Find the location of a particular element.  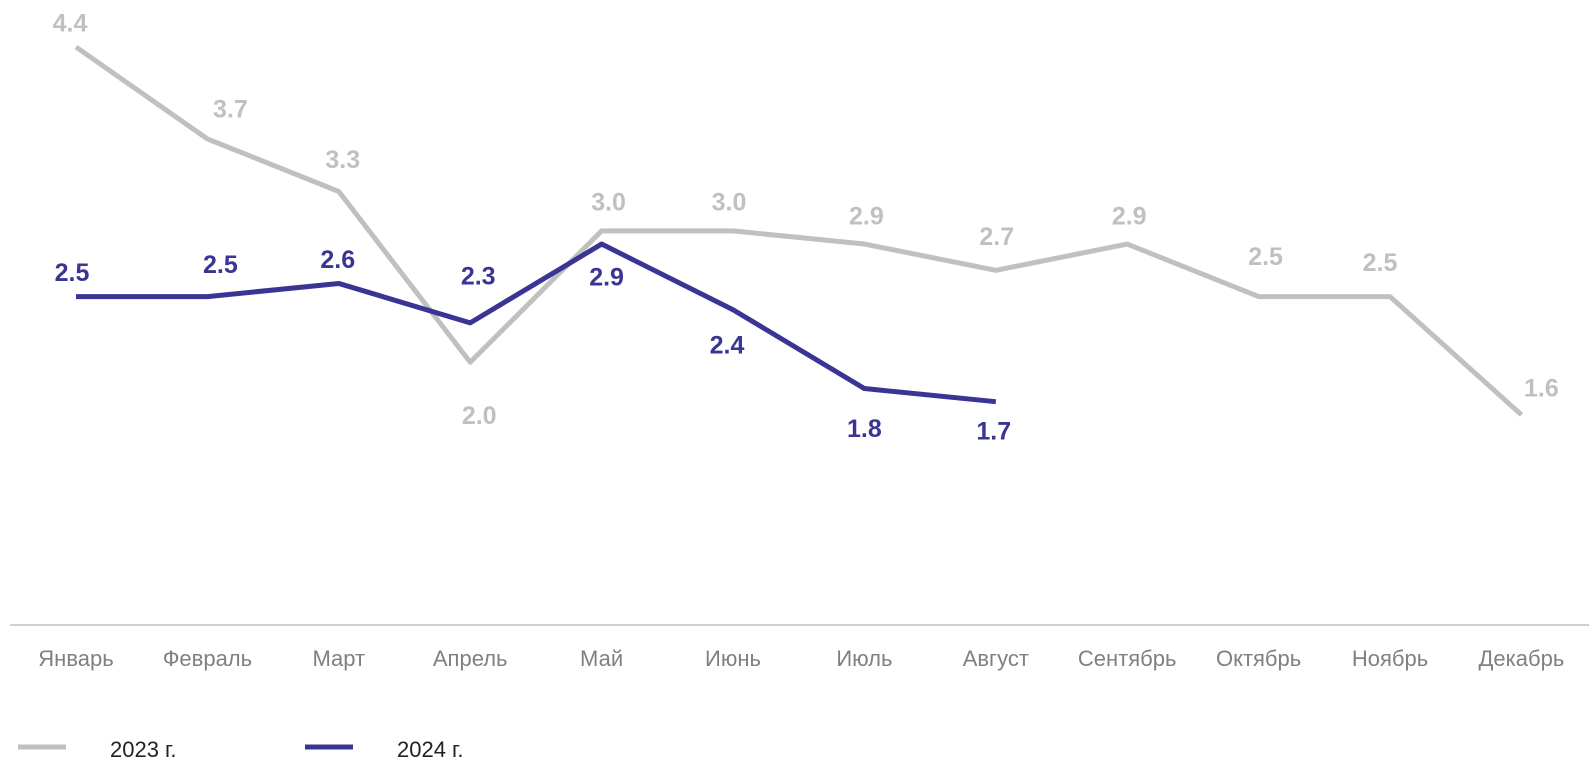

value-label: 1.6 is located at coordinates (1541, 388).